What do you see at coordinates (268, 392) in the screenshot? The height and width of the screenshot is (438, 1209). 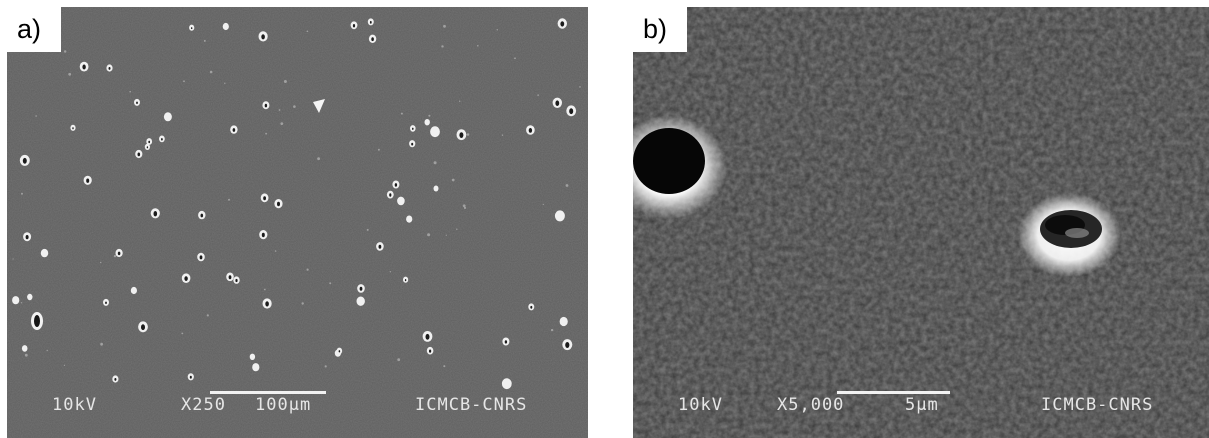 I see `scale-bar-a` at bounding box center [268, 392].